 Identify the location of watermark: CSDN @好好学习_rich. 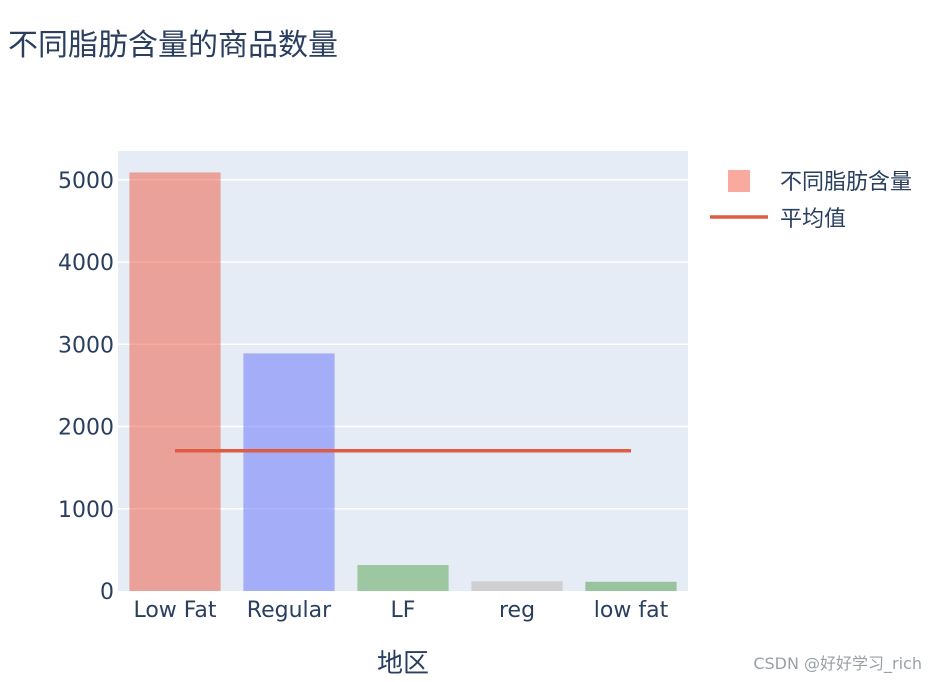
(837, 663).